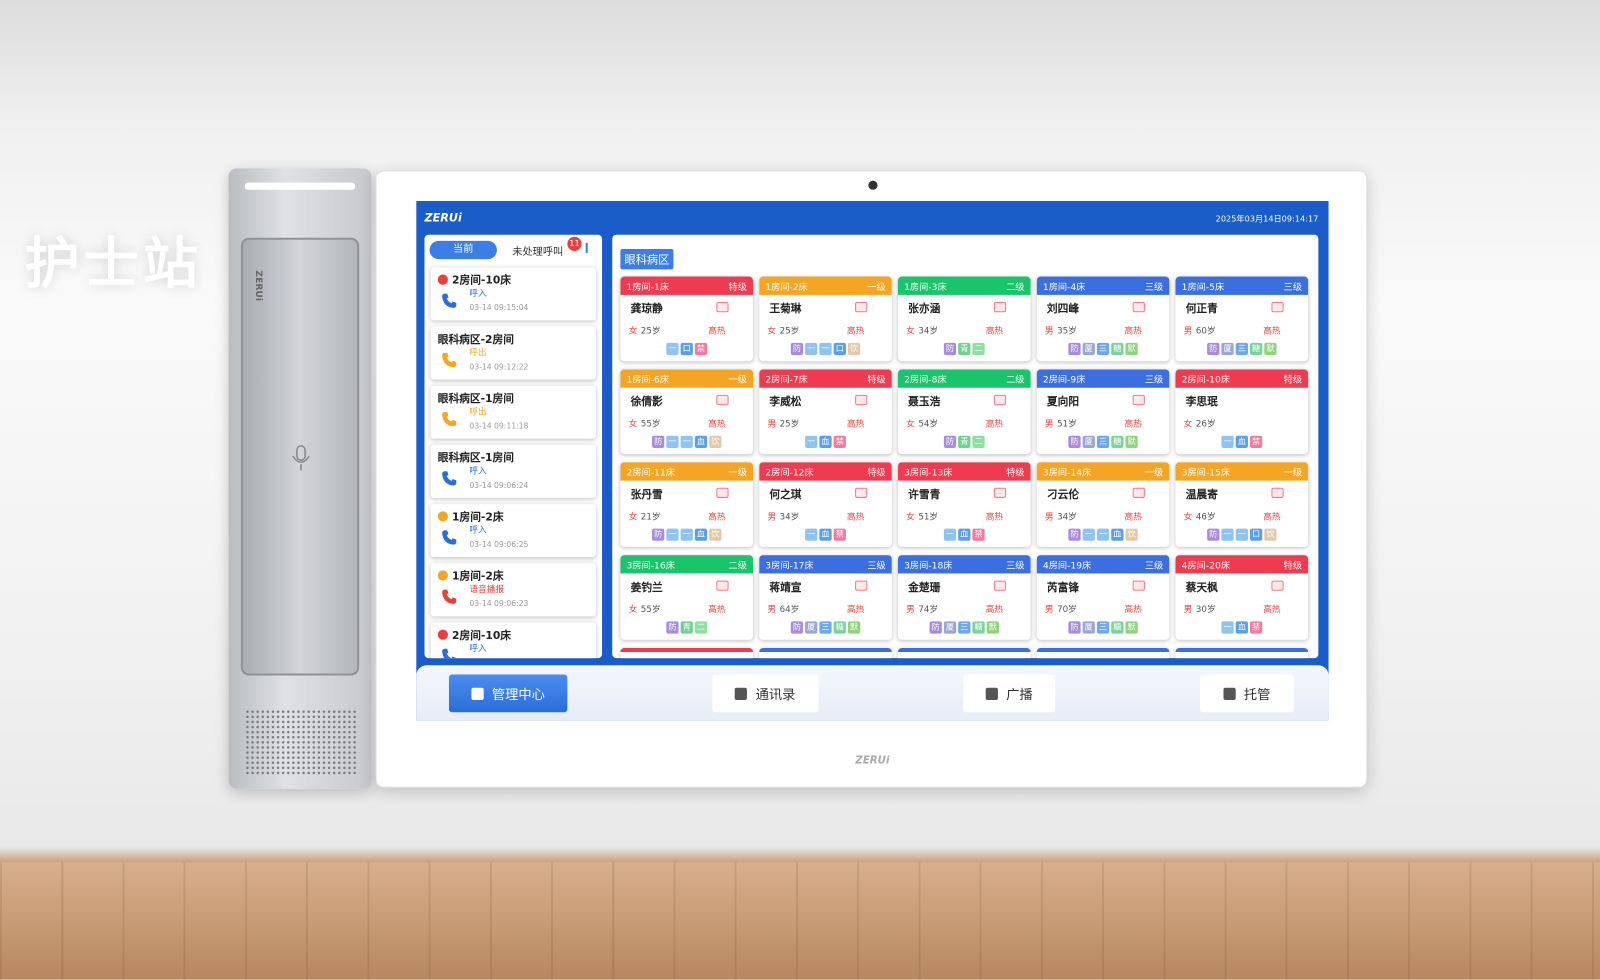 This screenshot has height=980, width=1600. What do you see at coordinates (687, 319) in the screenshot?
I see `bed-card: 1房间-1床 特级 龚琼静女 25岁 高热一口禁` at bounding box center [687, 319].